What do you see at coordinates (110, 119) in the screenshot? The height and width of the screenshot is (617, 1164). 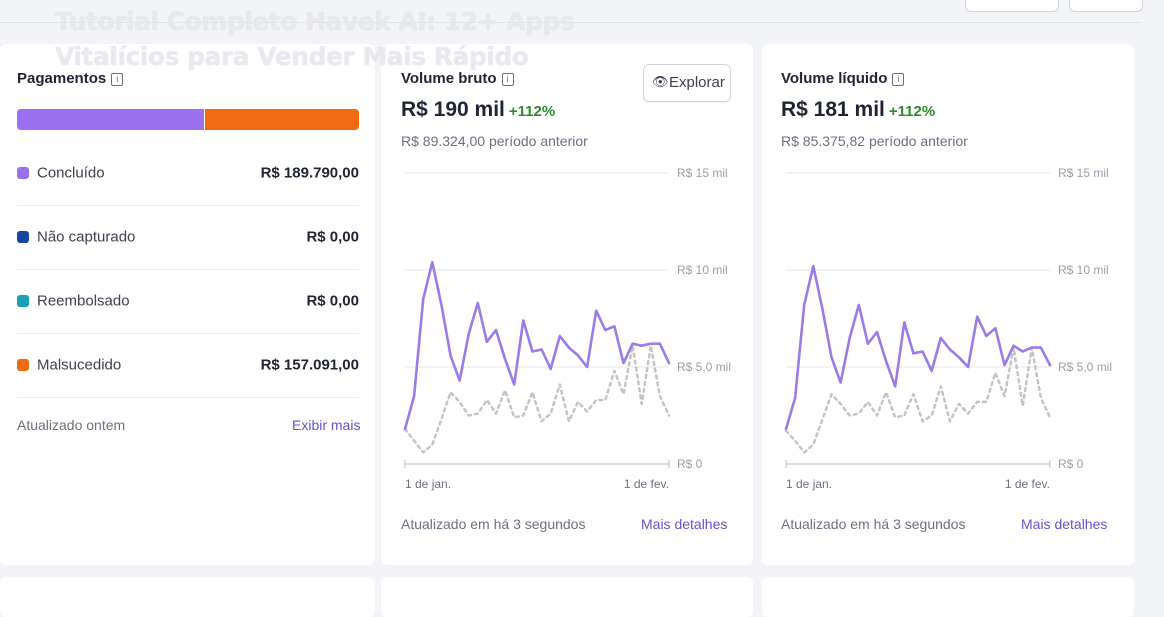 I see `bar-segment-concluded` at bounding box center [110, 119].